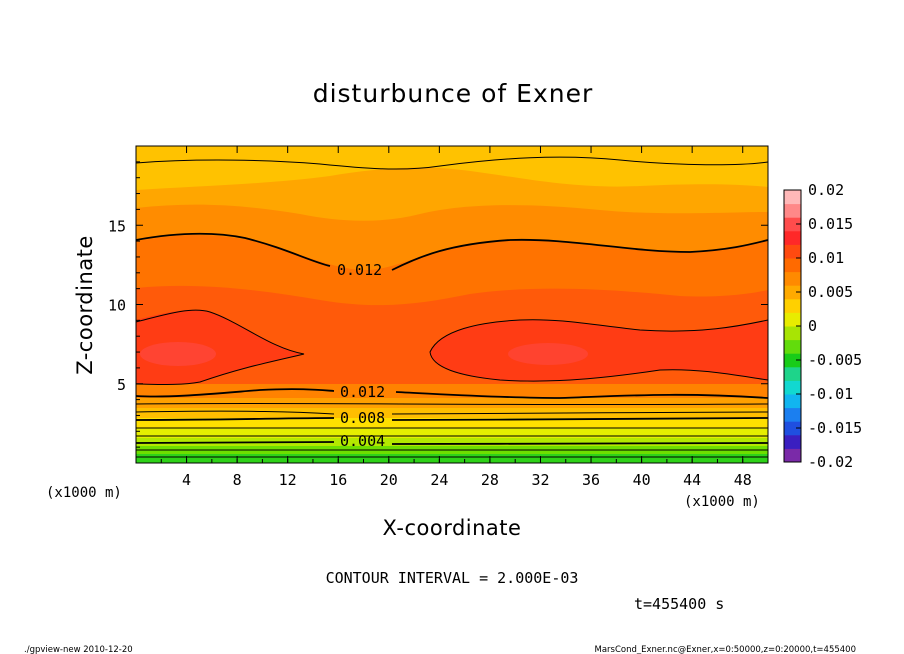 This screenshot has height=654, width=904. Describe the element at coordinates (580, 254) in the screenshot. I see `contour-line-012-upper-b` at that location.